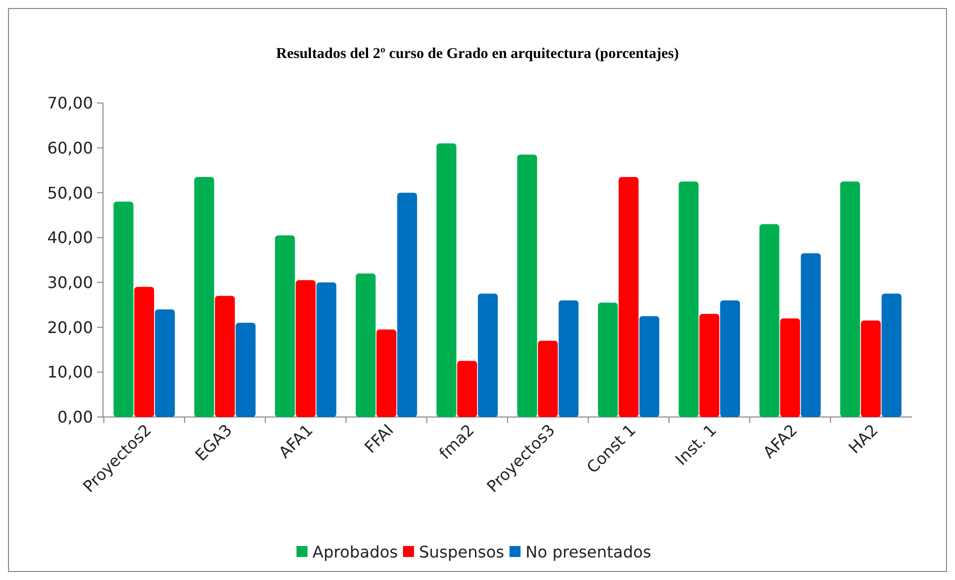  What do you see at coordinates (70, 148) in the screenshot?
I see `y-tick-label: 60,00` at bounding box center [70, 148].